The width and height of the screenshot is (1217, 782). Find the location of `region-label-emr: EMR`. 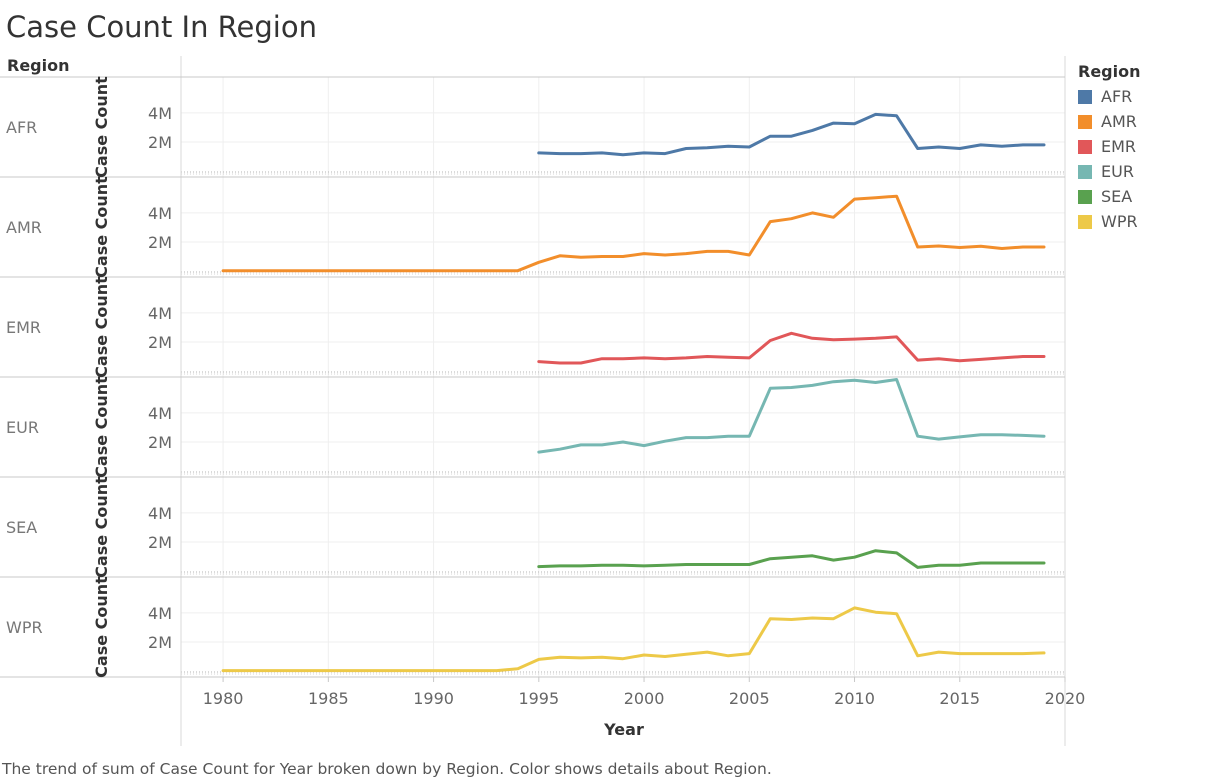

region-label-emr: EMR is located at coordinates (23, 327).